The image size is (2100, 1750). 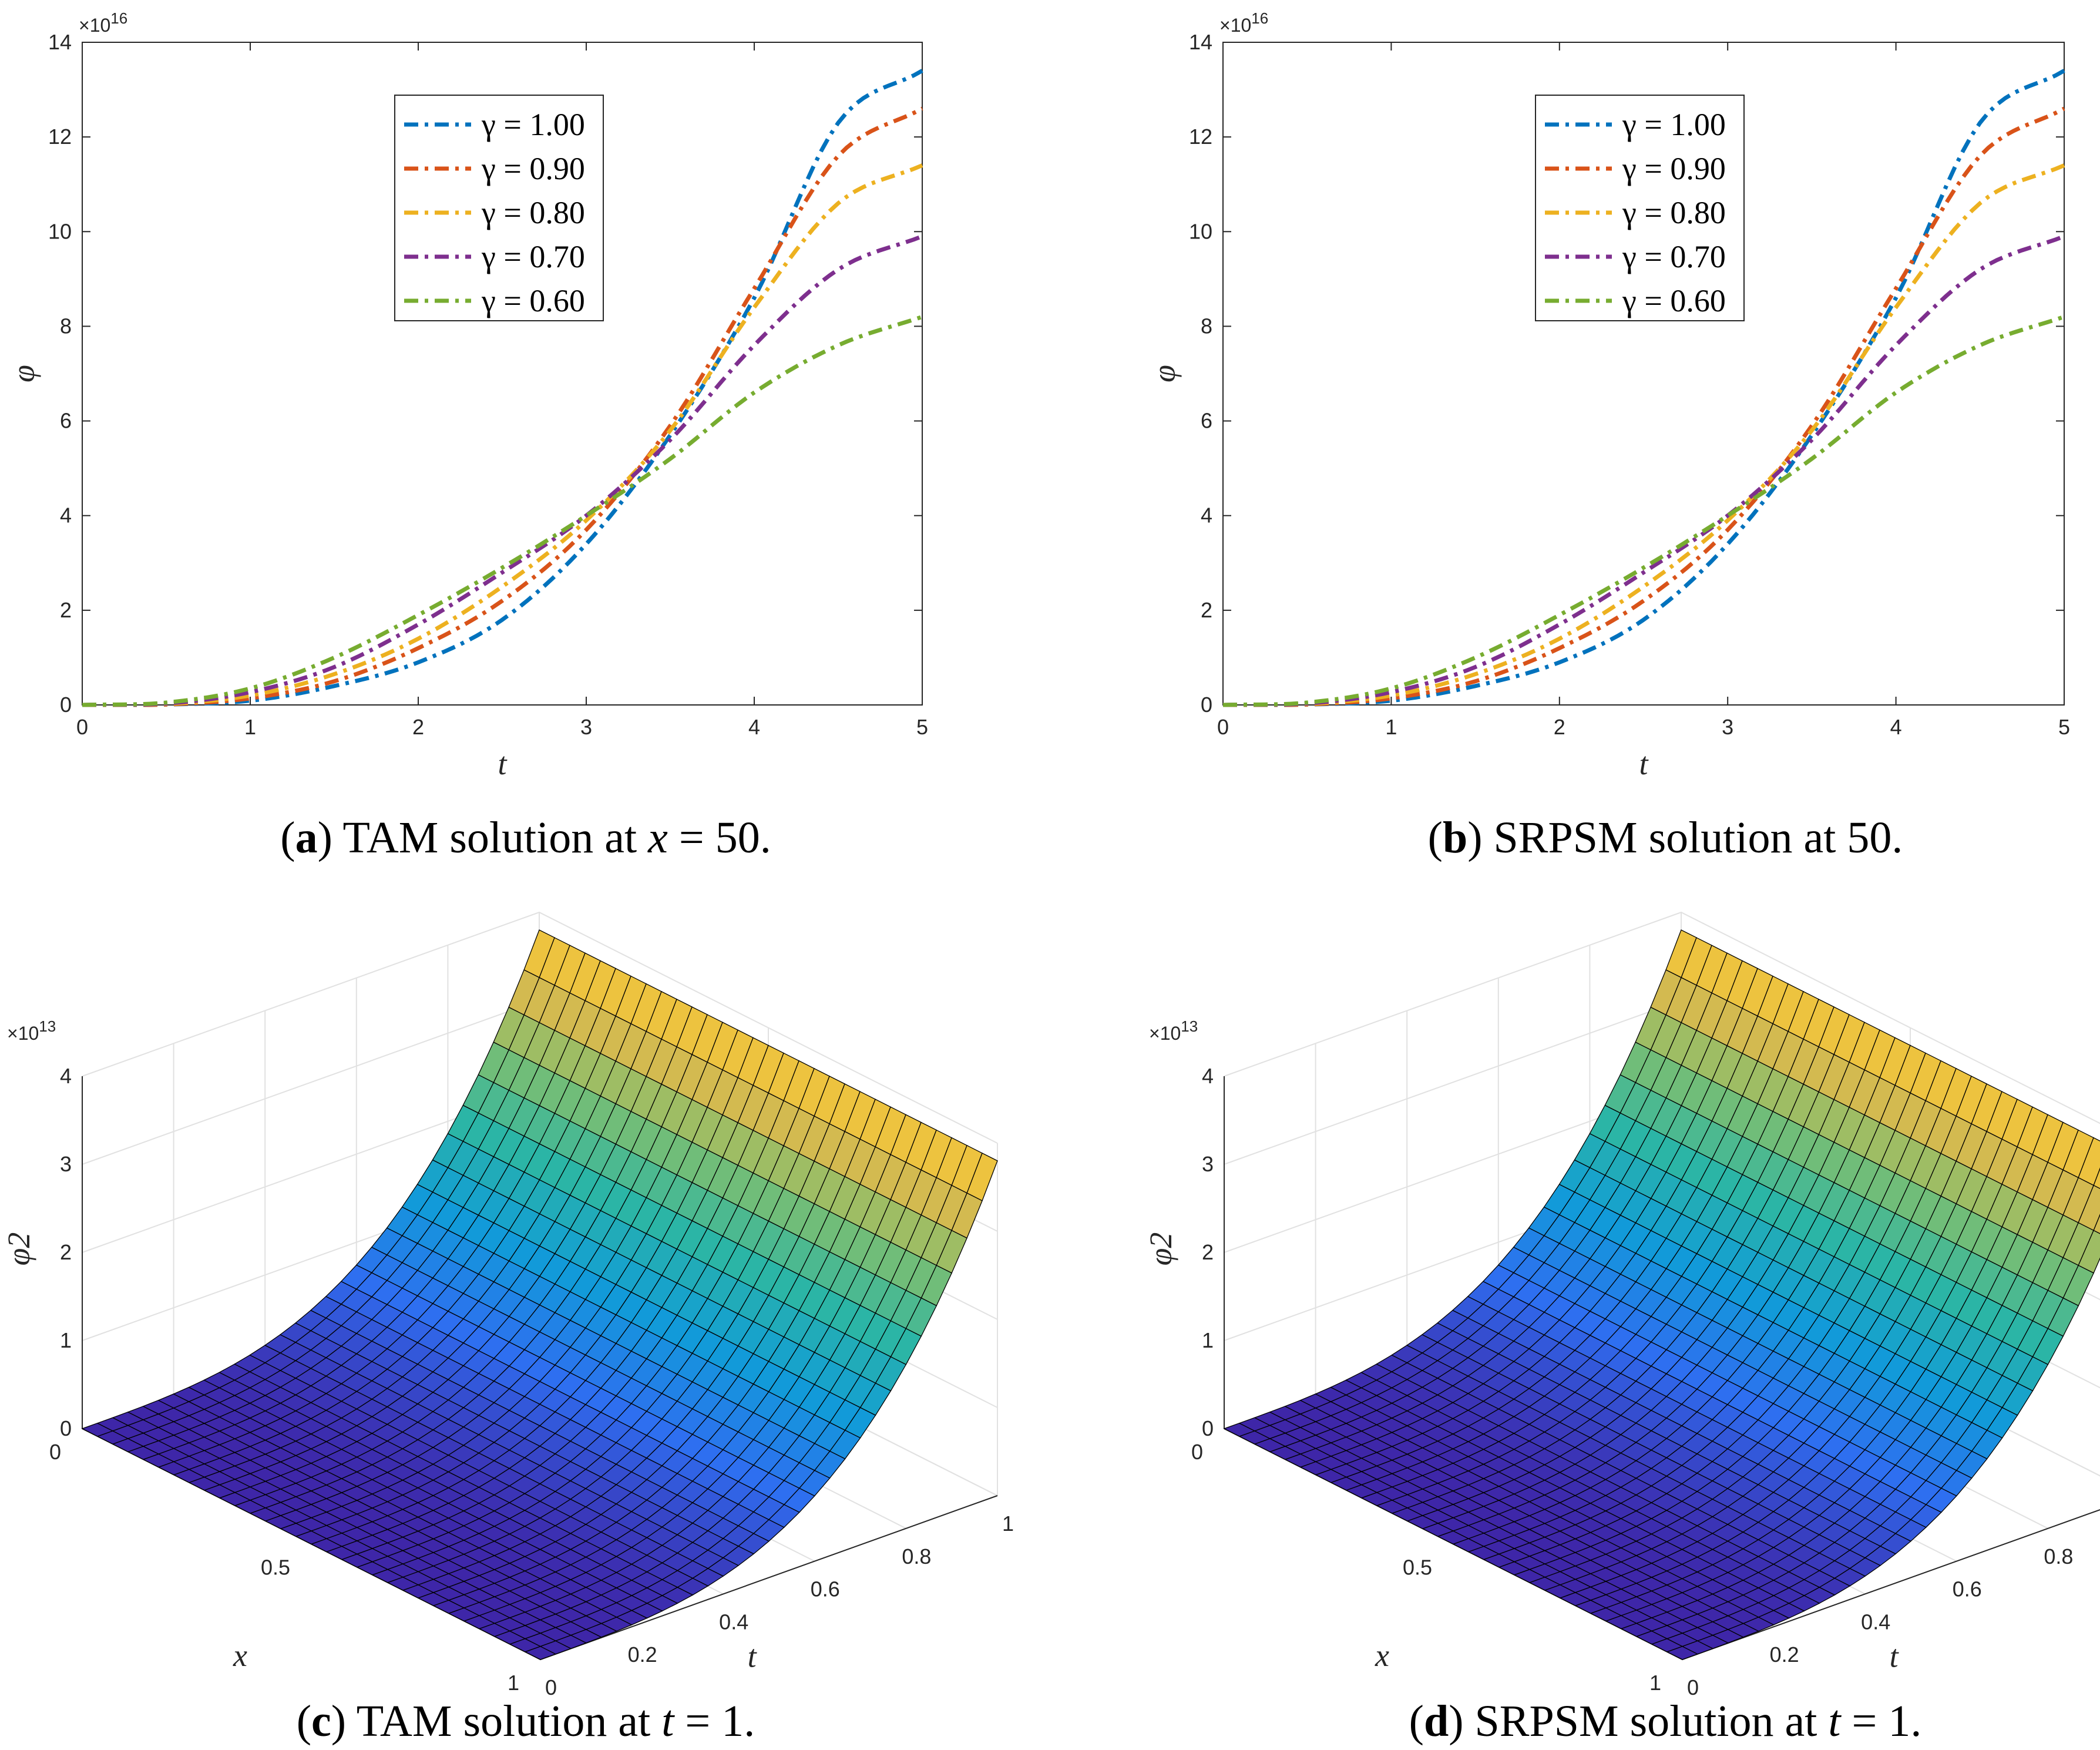 I want to click on y-tick-label: 14, so click(x=1200, y=42).